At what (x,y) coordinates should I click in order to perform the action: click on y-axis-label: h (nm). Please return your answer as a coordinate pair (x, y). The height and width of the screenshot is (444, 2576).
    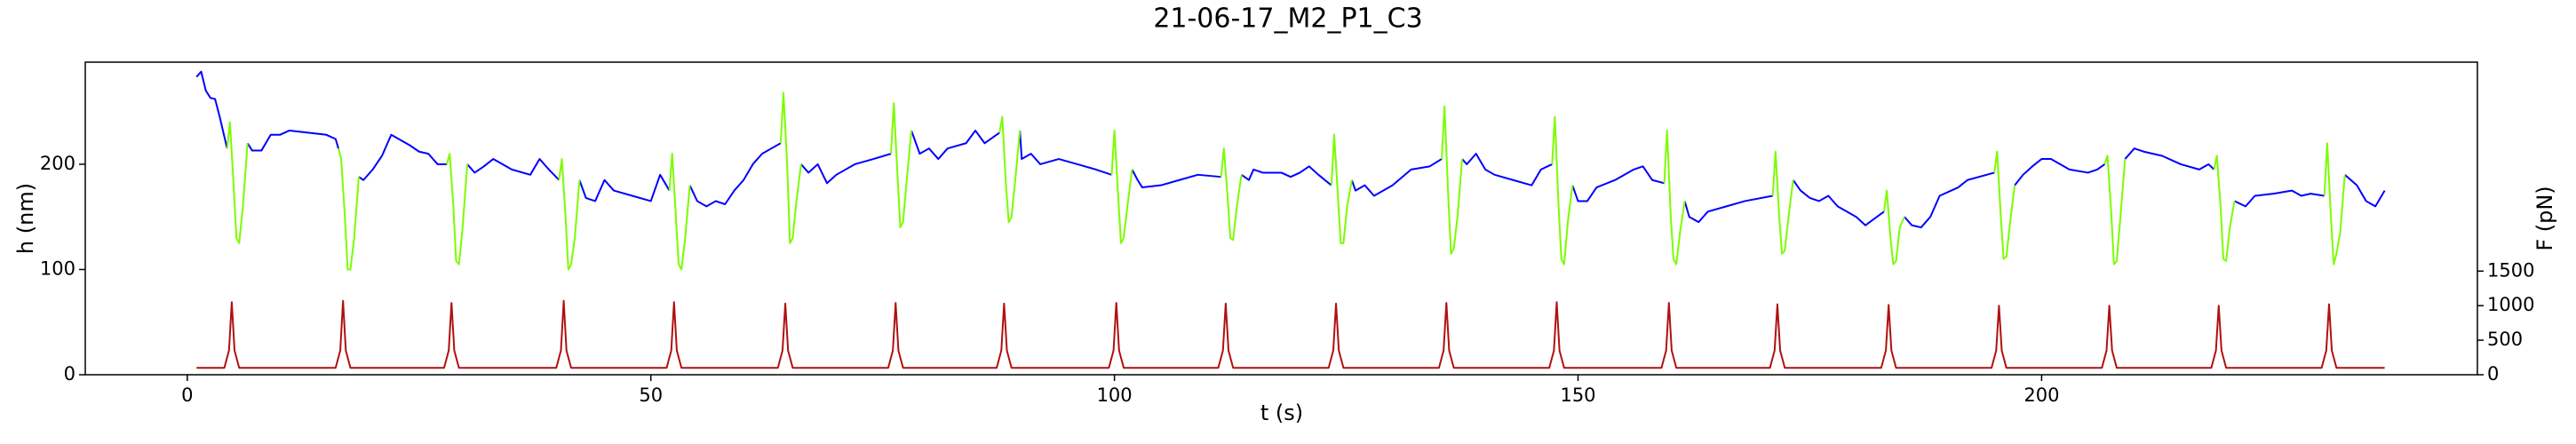
    Looking at the image, I should click on (25, 218).